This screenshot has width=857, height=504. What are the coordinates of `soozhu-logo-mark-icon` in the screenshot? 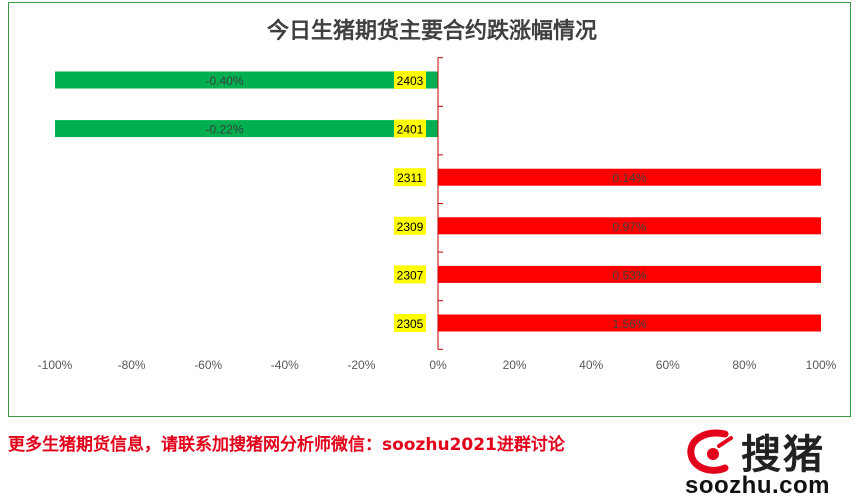 It's located at (710, 451).